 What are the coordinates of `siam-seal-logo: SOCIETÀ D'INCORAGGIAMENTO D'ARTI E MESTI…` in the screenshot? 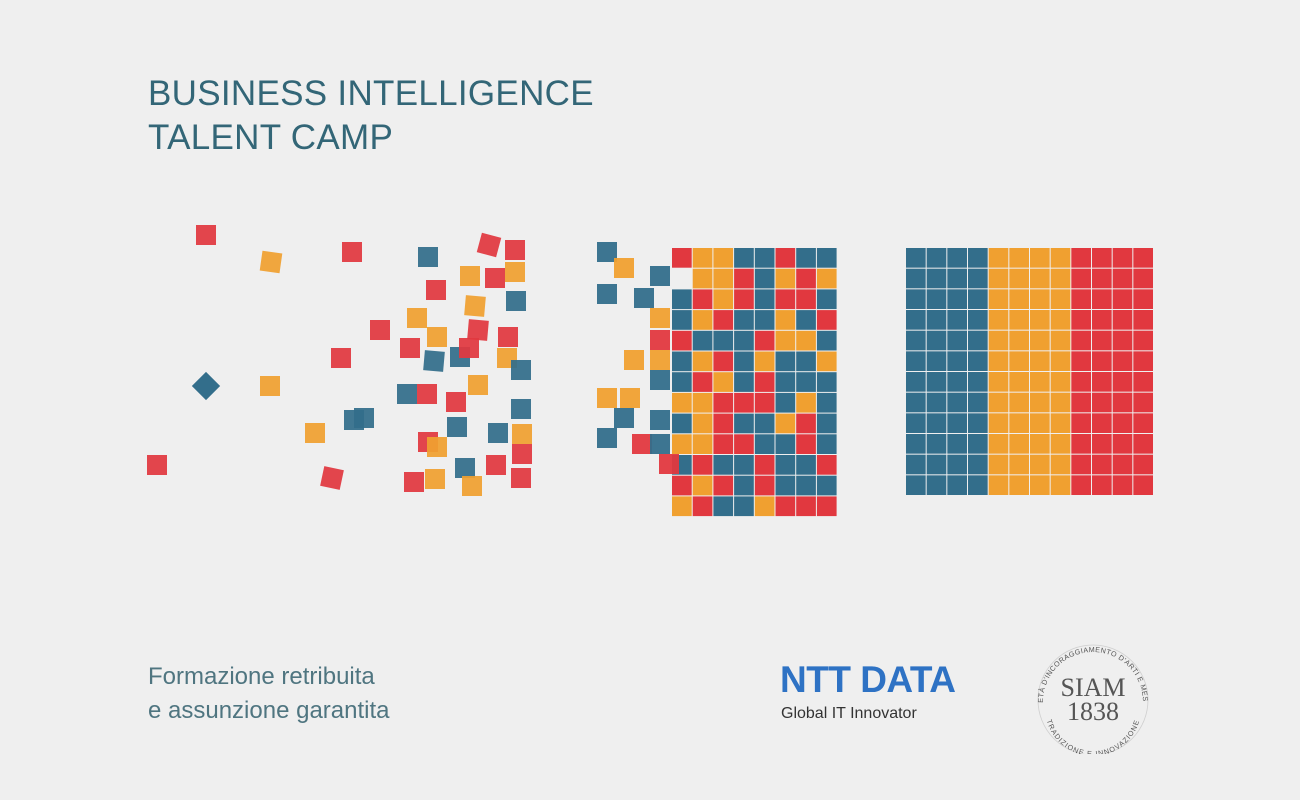 It's located at (1087, 696).